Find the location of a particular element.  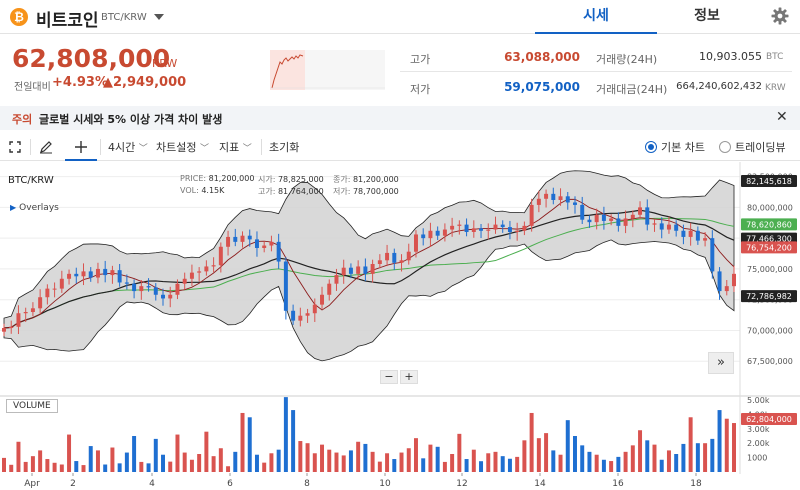

ohlc-open-value: 78,825,000 is located at coordinates (300, 179).